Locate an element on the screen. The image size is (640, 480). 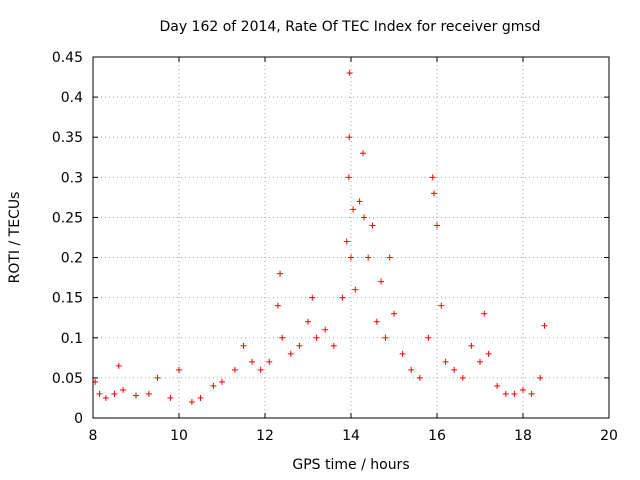
x-tick-label: 12 is located at coordinates (265, 436).